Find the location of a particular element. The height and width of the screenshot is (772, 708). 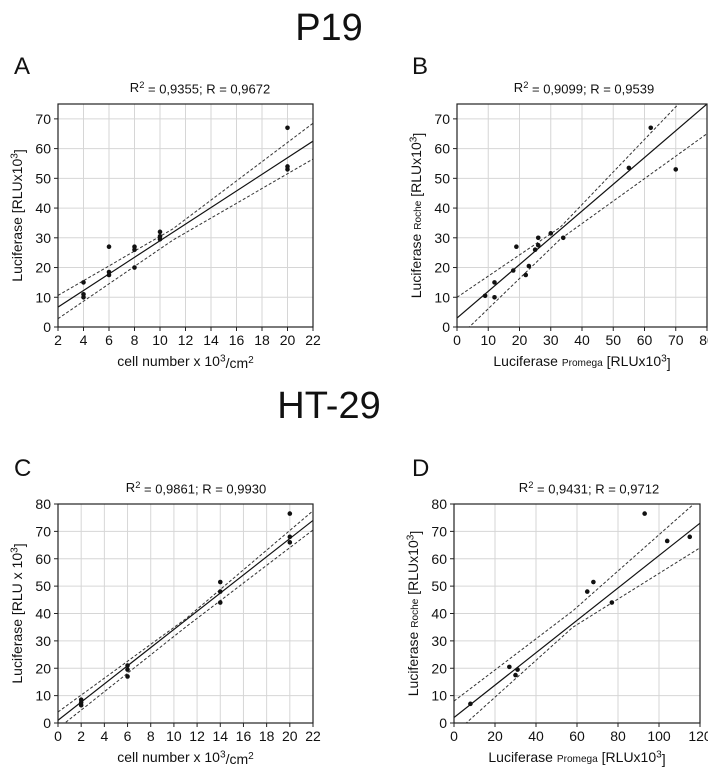

x-tick-label: 14 is located at coordinates (211, 340).